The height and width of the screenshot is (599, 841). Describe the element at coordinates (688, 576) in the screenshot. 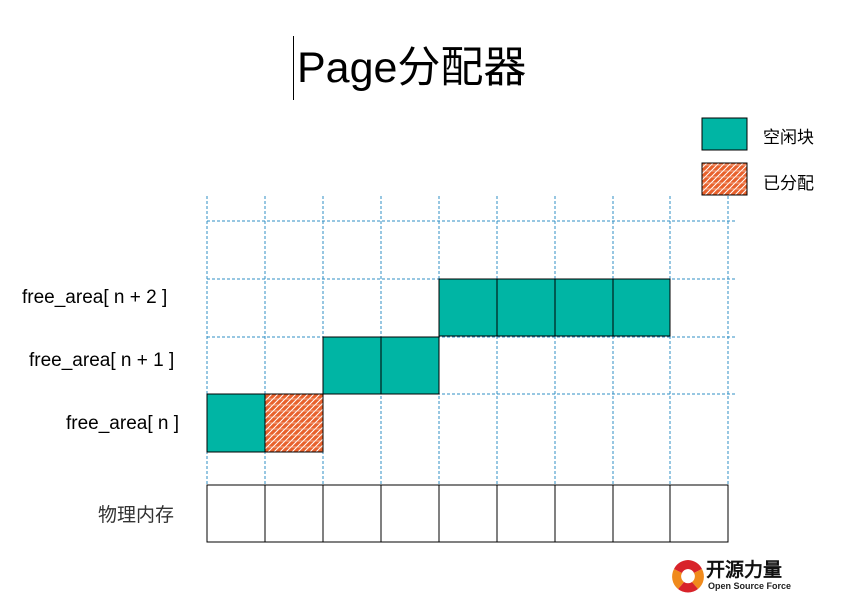

I see `logo-emblem-icon` at that location.